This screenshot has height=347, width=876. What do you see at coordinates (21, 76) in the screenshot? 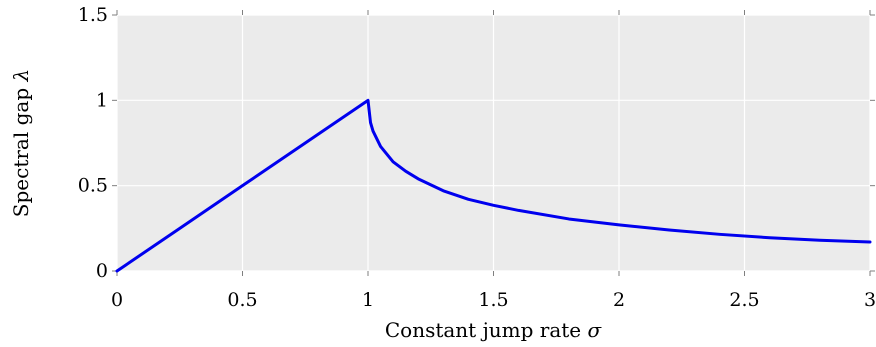
I see `y-axis-label-symbol: λ` at bounding box center [21, 76].